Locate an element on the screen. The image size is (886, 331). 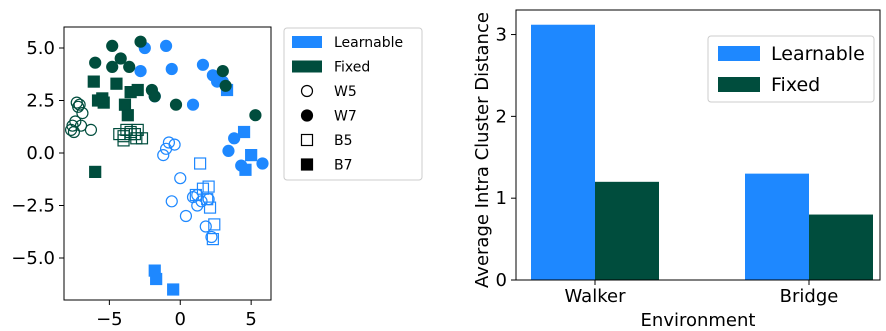
bar-learnable-walker is located at coordinates (563, 152).